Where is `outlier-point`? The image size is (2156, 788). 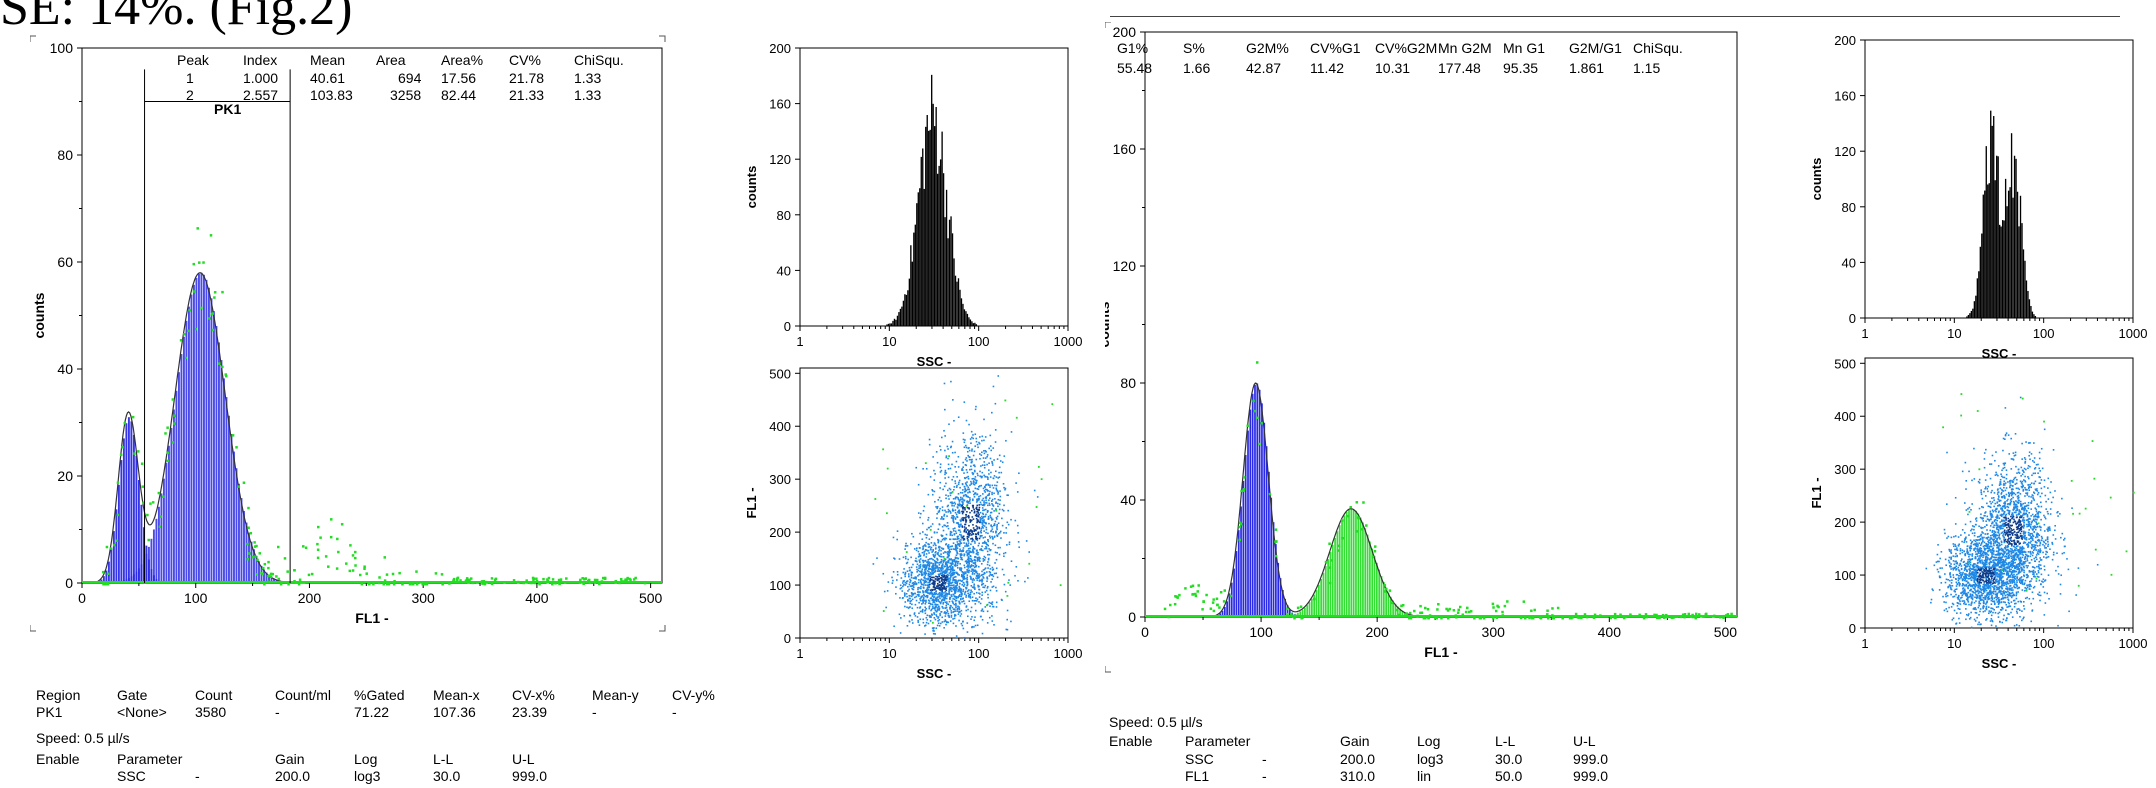
outlier-point is located at coordinates (1038, 466).